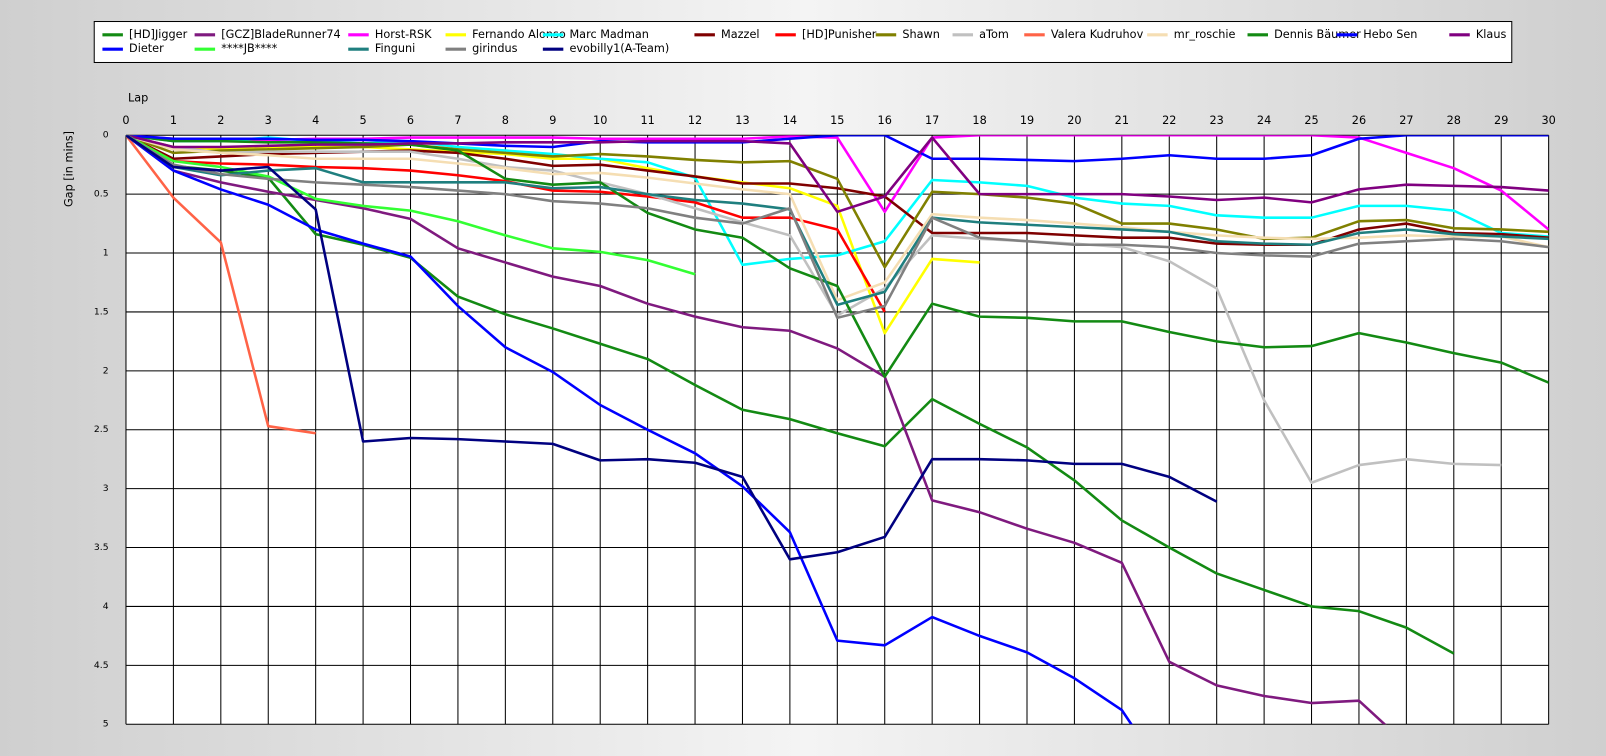 This screenshot has height=756, width=1606. What do you see at coordinates (410, 120) in the screenshot?
I see `x-tick-label: 6` at bounding box center [410, 120].